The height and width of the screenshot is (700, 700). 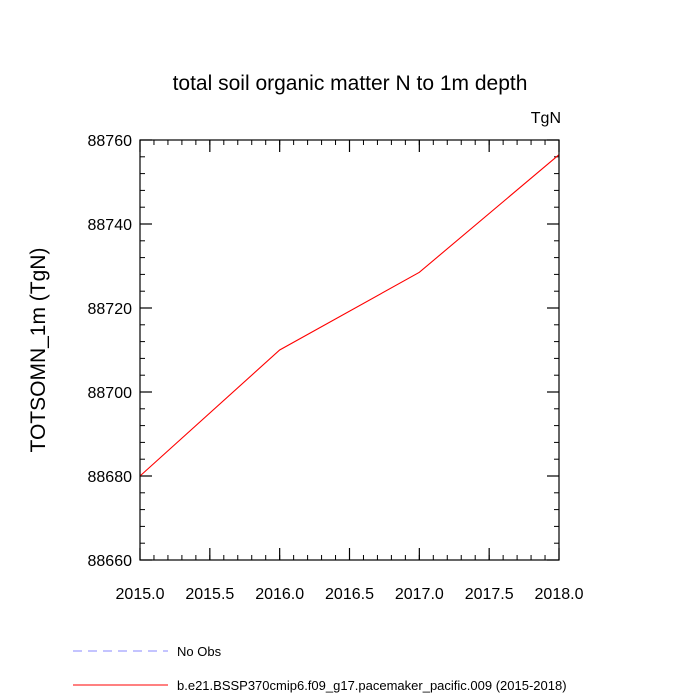 What do you see at coordinates (110, 141) in the screenshot?
I see `y-tick-label: 88760` at bounding box center [110, 141].